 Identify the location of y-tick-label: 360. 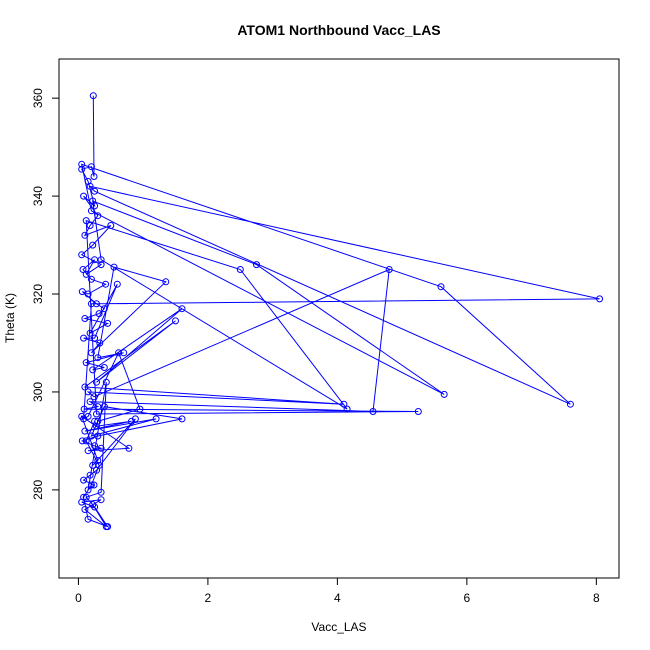
(38, 98).